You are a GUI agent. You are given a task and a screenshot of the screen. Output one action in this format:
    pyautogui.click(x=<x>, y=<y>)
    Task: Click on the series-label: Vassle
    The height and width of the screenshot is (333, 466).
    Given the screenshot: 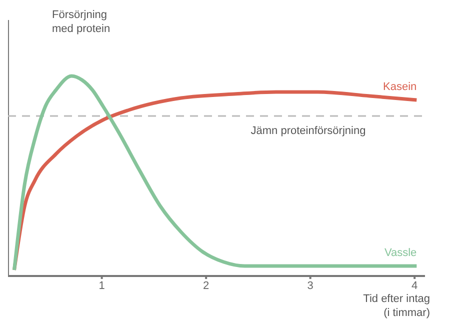 What is the action you would take?
    pyautogui.click(x=400, y=253)
    